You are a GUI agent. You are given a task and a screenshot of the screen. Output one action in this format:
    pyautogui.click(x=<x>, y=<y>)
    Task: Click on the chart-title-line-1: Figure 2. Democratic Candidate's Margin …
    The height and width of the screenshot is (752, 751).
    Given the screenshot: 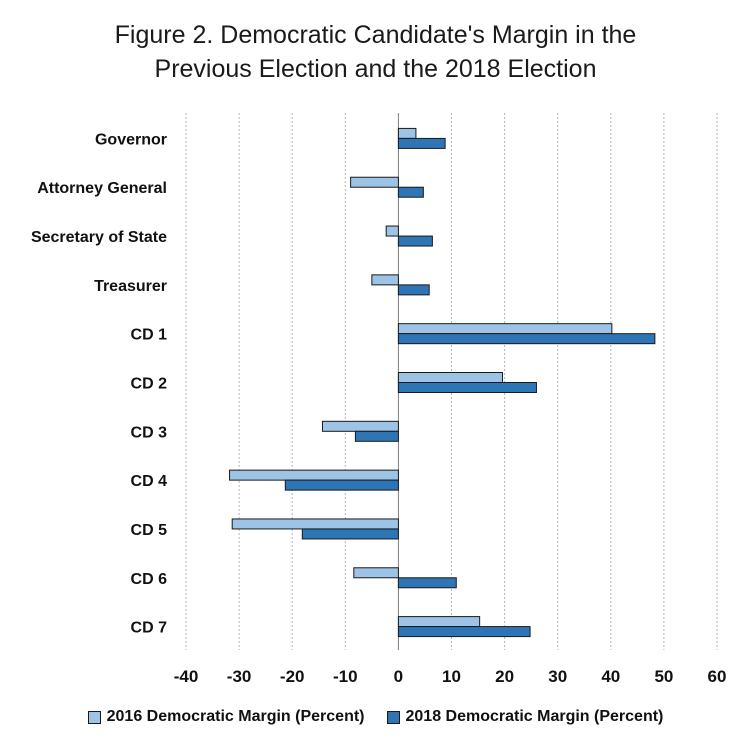 What is the action you would take?
    pyautogui.click(x=375, y=35)
    